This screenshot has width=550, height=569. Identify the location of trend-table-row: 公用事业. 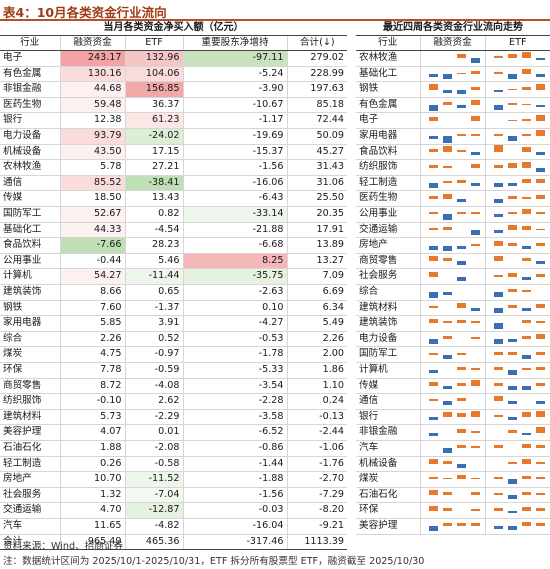
(453, 214).